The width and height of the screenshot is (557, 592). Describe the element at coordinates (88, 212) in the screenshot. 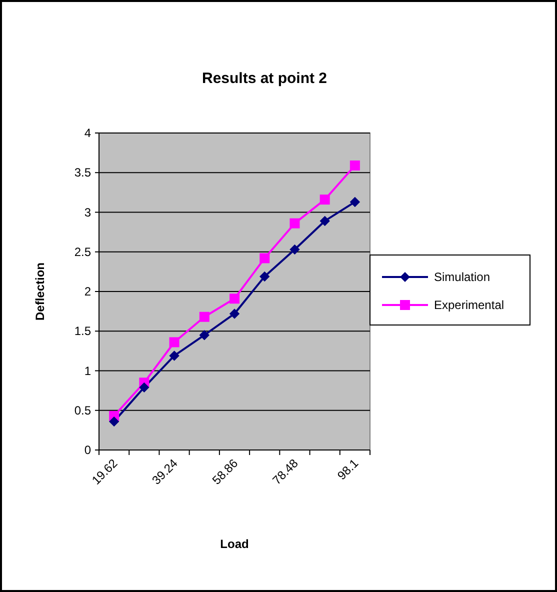

I see `y-tick-label: 3` at that location.